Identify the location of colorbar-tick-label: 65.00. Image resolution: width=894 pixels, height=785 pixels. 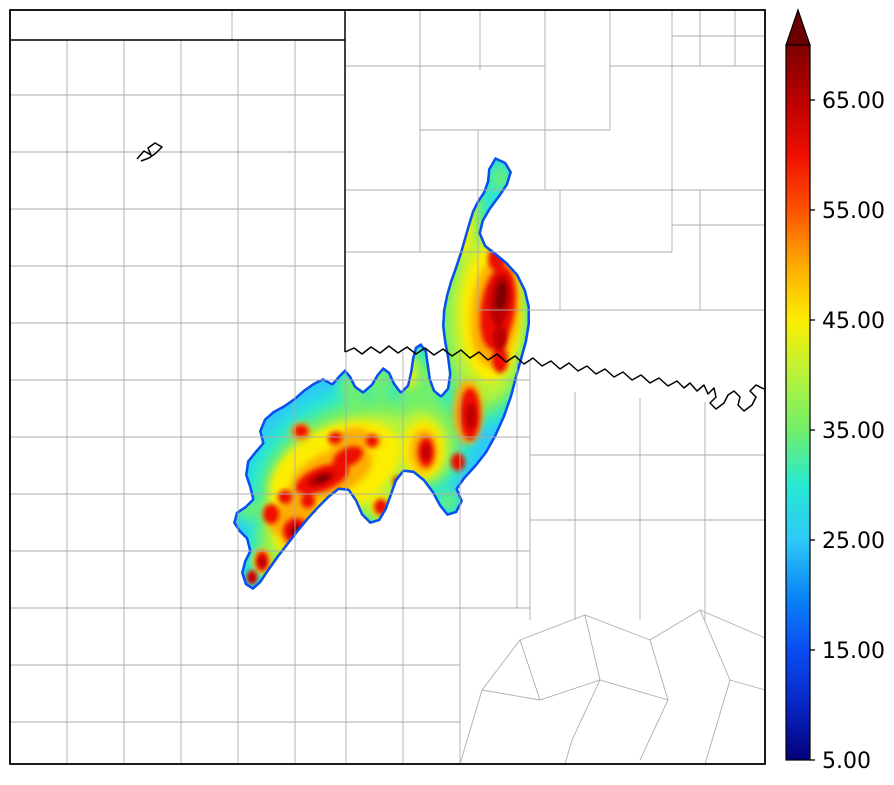
(853, 101).